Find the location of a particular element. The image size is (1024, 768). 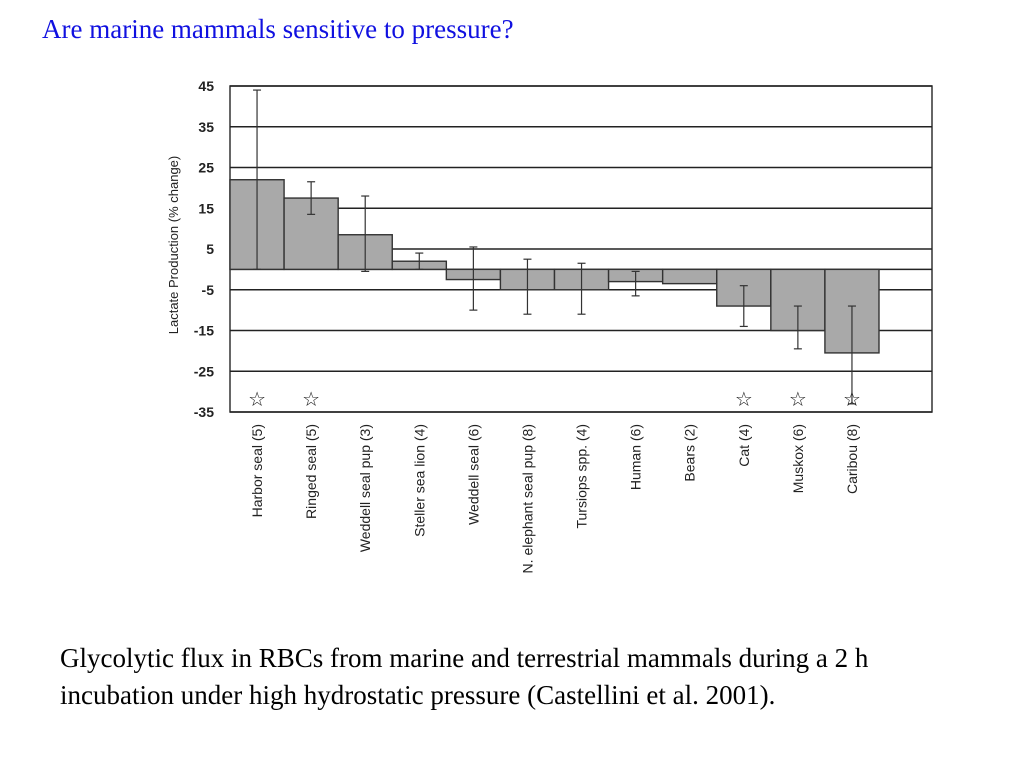

y-axis-label: Lactate Production (% change) is located at coordinates (173, 245).